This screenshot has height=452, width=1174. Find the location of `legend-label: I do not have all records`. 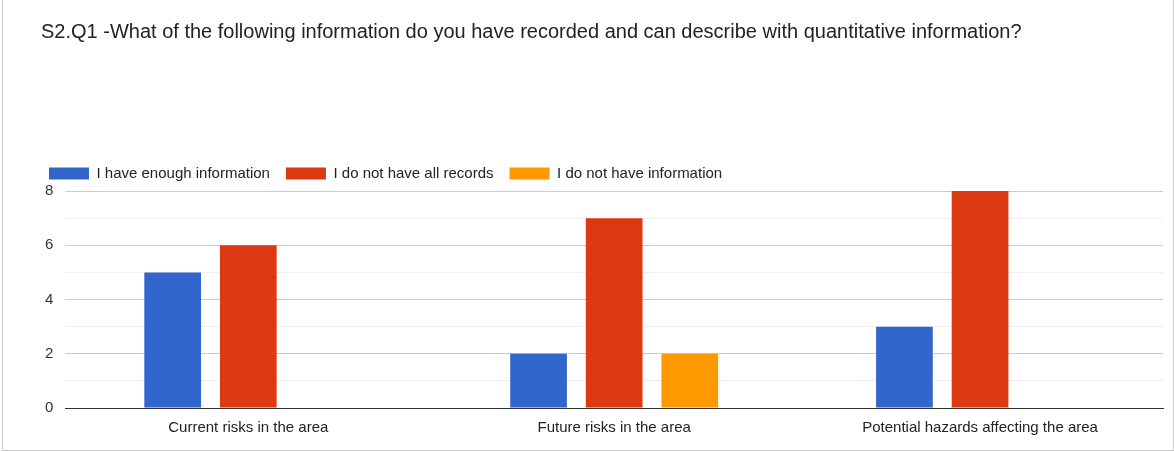

legend-label: I do not have all records is located at coordinates (413, 172).